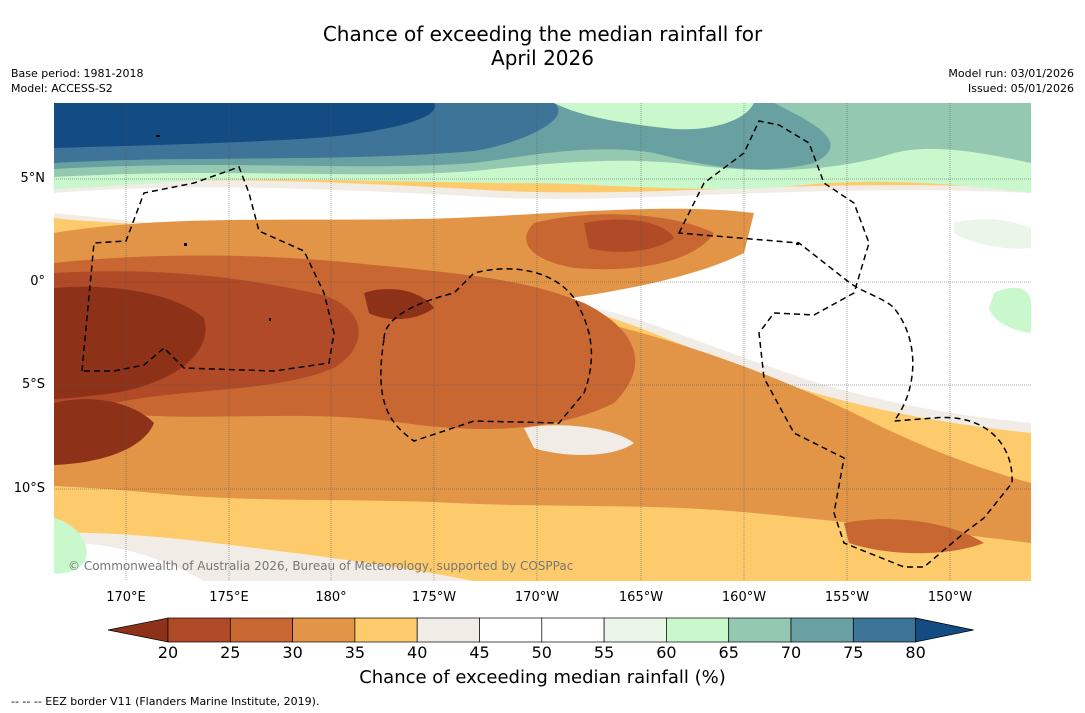 The image size is (1085, 713). I want to click on lon-label-150w: 150°W, so click(950, 597).